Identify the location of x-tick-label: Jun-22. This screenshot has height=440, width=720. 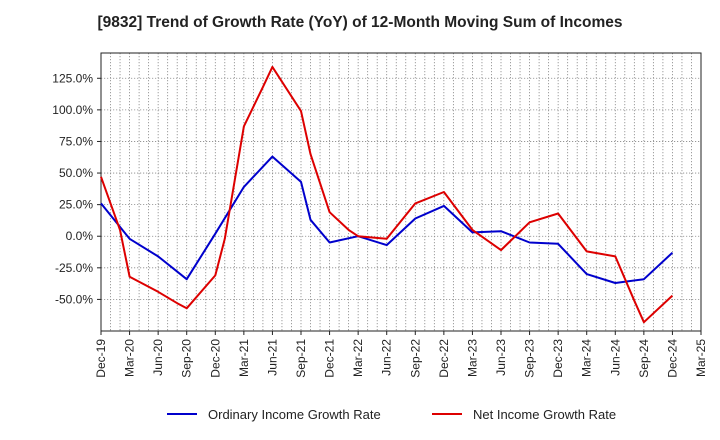
(387, 357).